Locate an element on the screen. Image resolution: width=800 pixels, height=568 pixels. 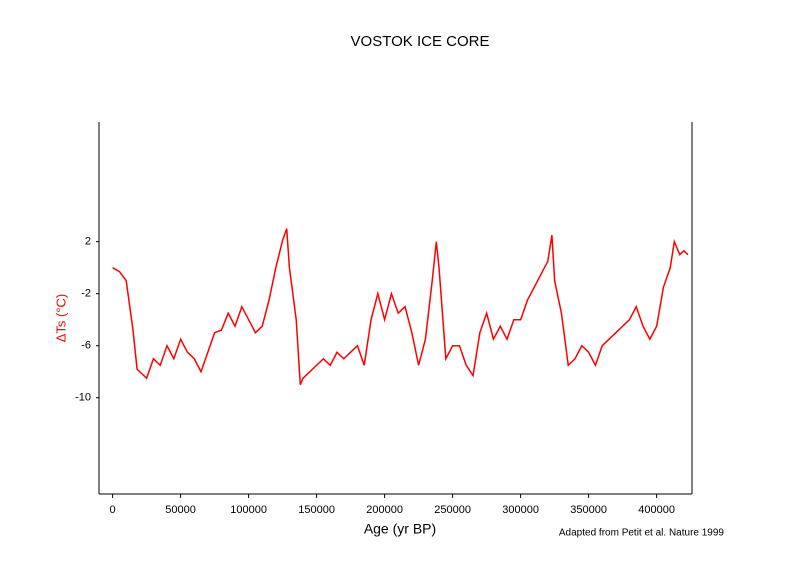
y-tick-label: -2 is located at coordinates (86, 294).